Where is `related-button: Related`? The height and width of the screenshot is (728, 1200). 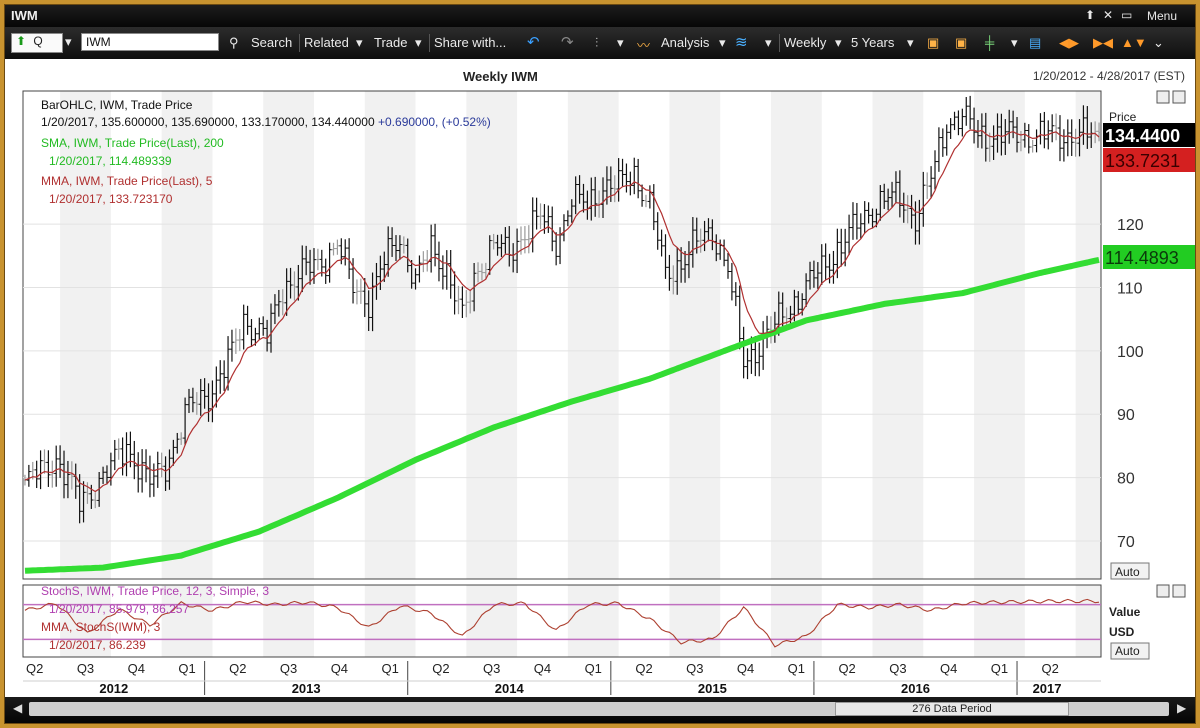
related-button: Related is located at coordinates (326, 42).